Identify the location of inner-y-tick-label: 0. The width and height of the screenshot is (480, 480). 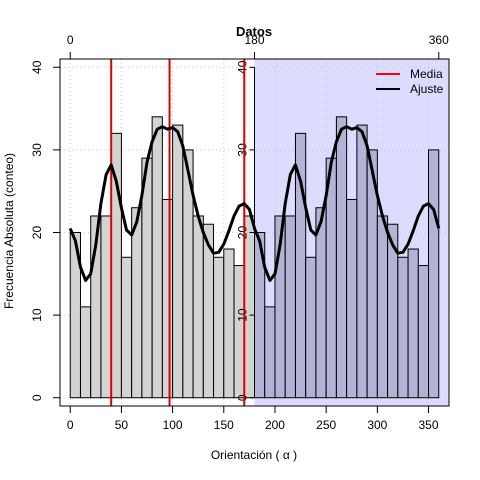
(243, 397).